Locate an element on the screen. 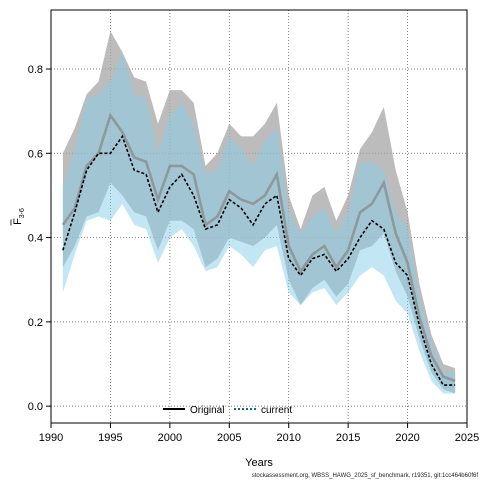  y-tick-label-3: 0.6 is located at coordinates (35, 154).